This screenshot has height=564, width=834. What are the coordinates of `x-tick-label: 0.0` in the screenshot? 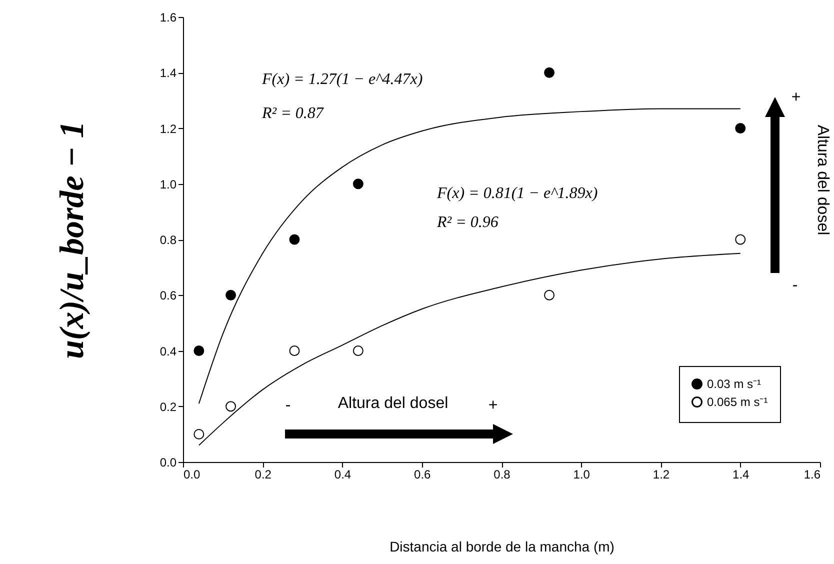 It's located at (192, 475).